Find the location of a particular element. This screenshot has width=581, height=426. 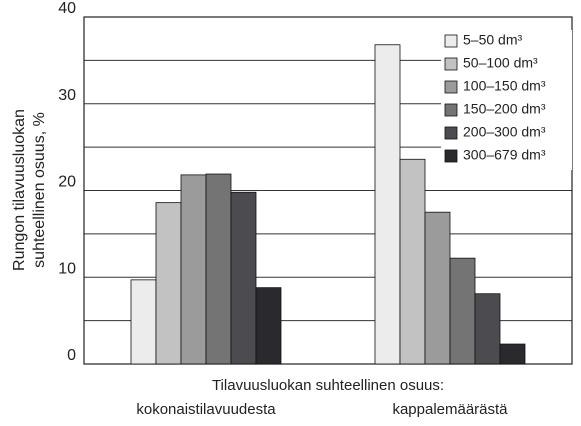

y-axis-label: Rungon tilavuusluokan is located at coordinates (19, 190).